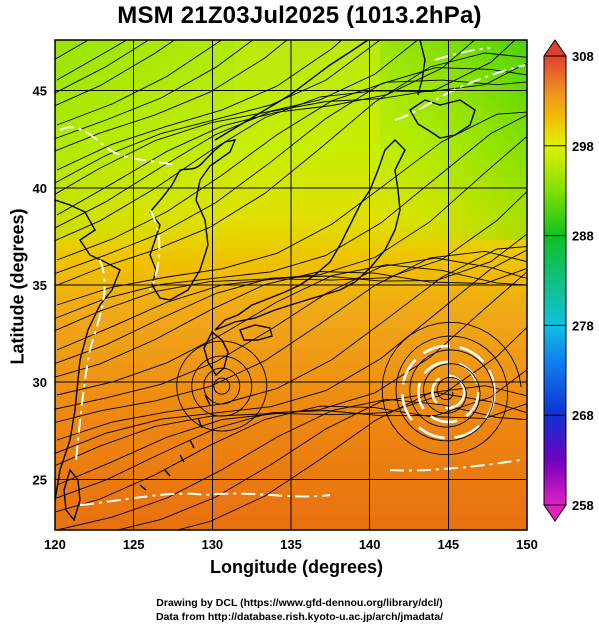 The width and height of the screenshot is (599, 625). Describe the element at coordinates (555, 513) in the screenshot. I see `colorbar-min-arrow` at that location.